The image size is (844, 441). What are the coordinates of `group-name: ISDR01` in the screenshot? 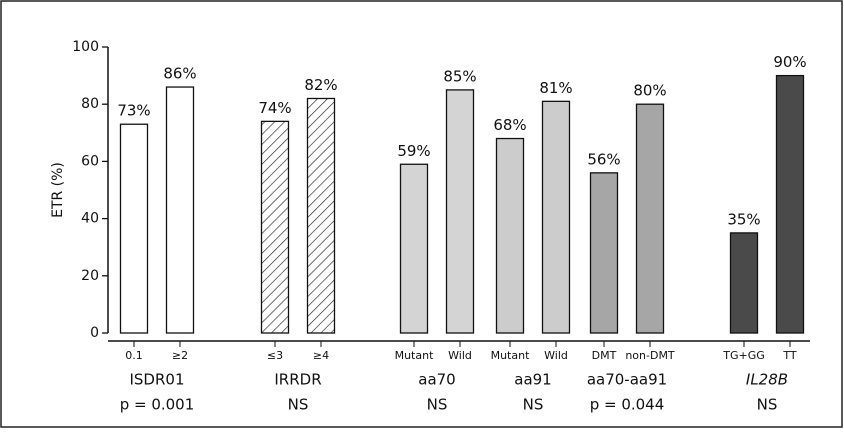 It's located at (156, 380).